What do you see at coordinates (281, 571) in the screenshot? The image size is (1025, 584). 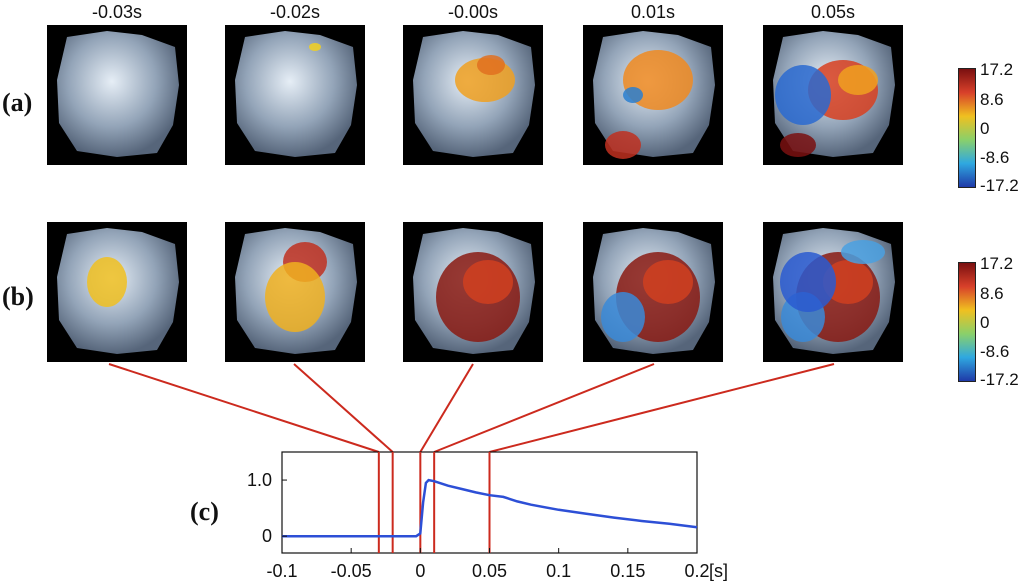 I see `x-tick-label: -0.1` at bounding box center [281, 571].